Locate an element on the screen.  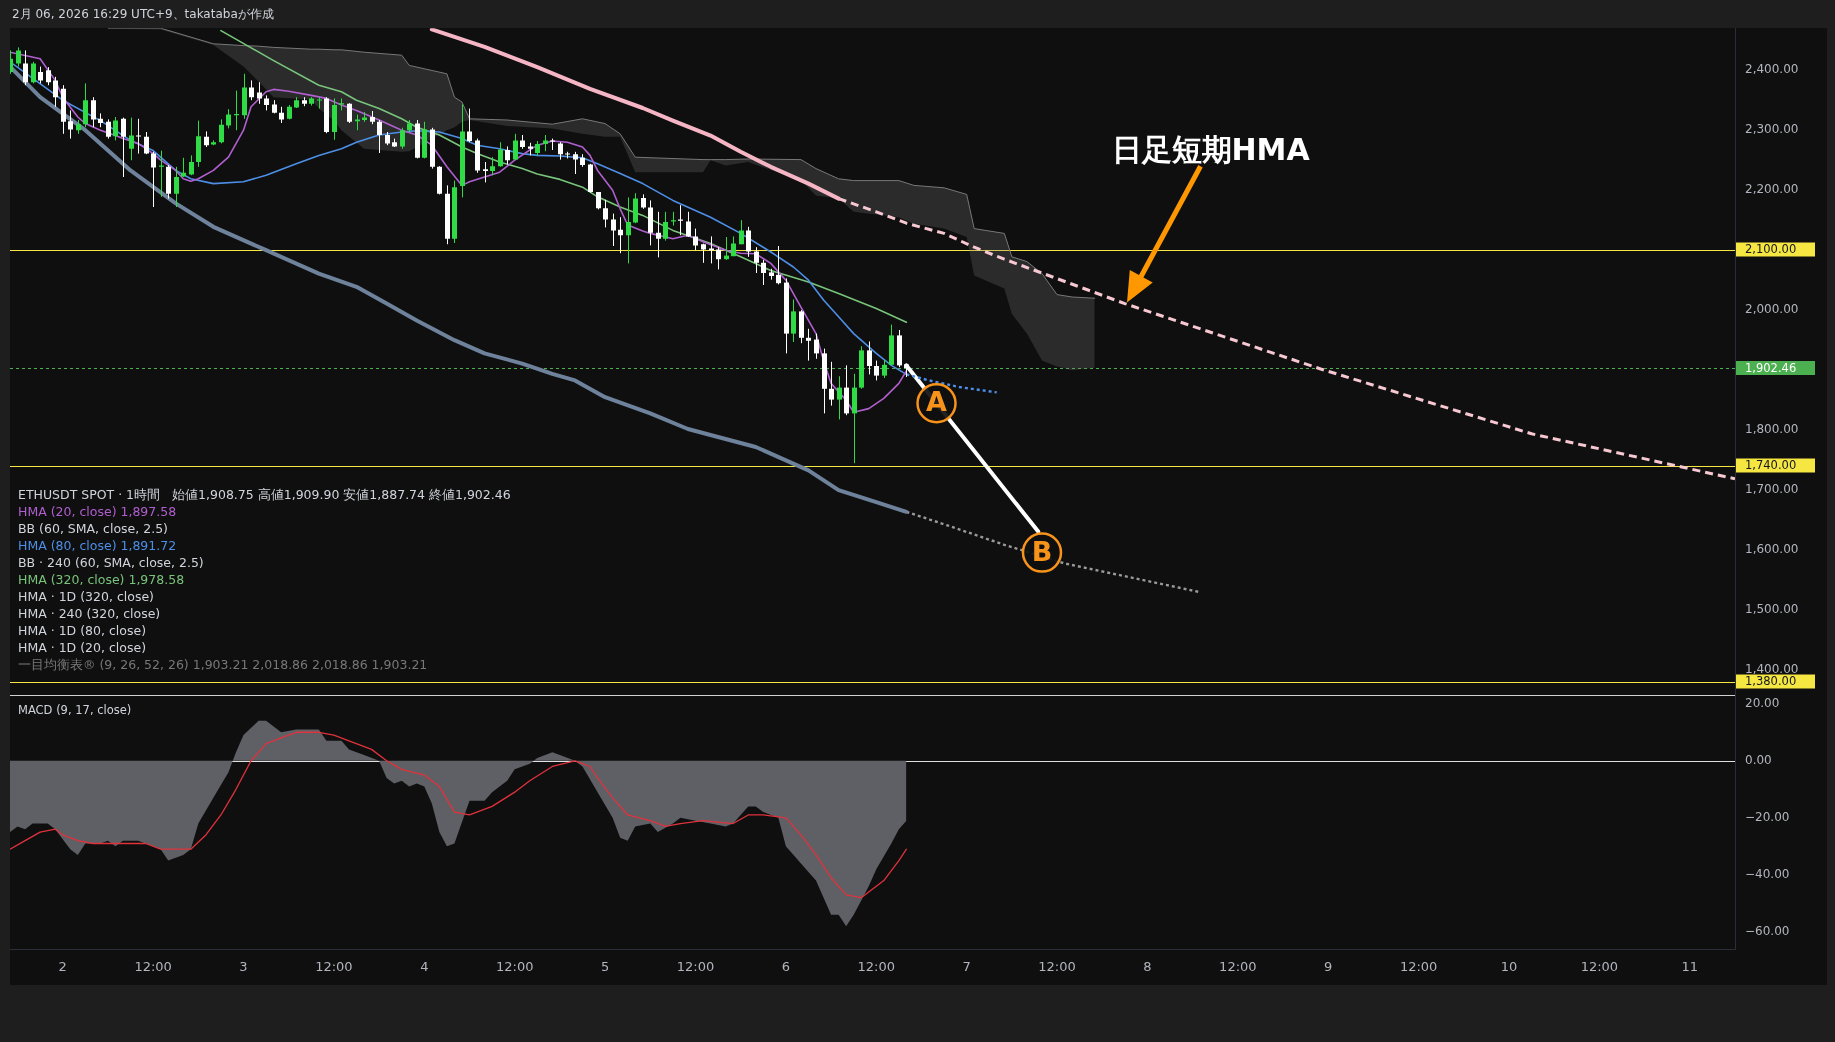
x-tick-label: 11 is located at coordinates (1690, 966).